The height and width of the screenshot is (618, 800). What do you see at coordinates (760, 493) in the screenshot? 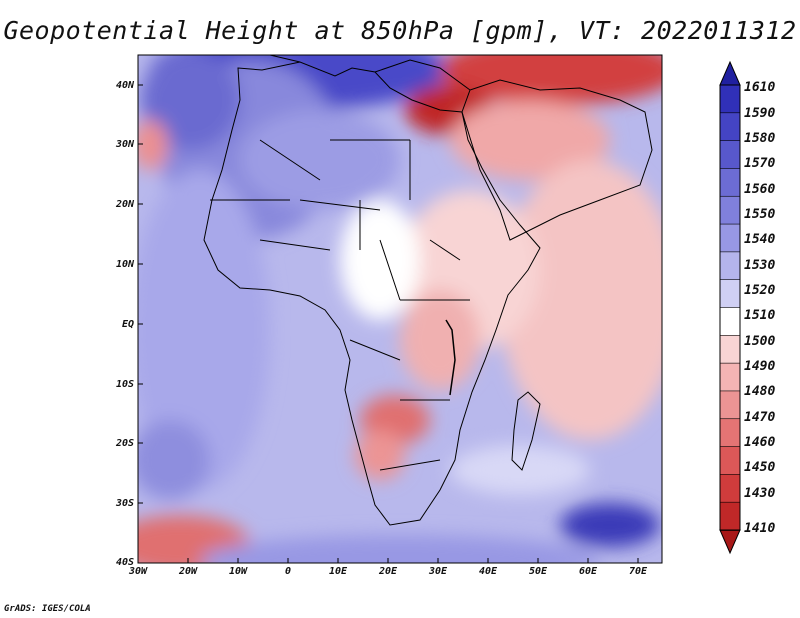
I see `colorbar-label: 1430` at bounding box center [760, 493].